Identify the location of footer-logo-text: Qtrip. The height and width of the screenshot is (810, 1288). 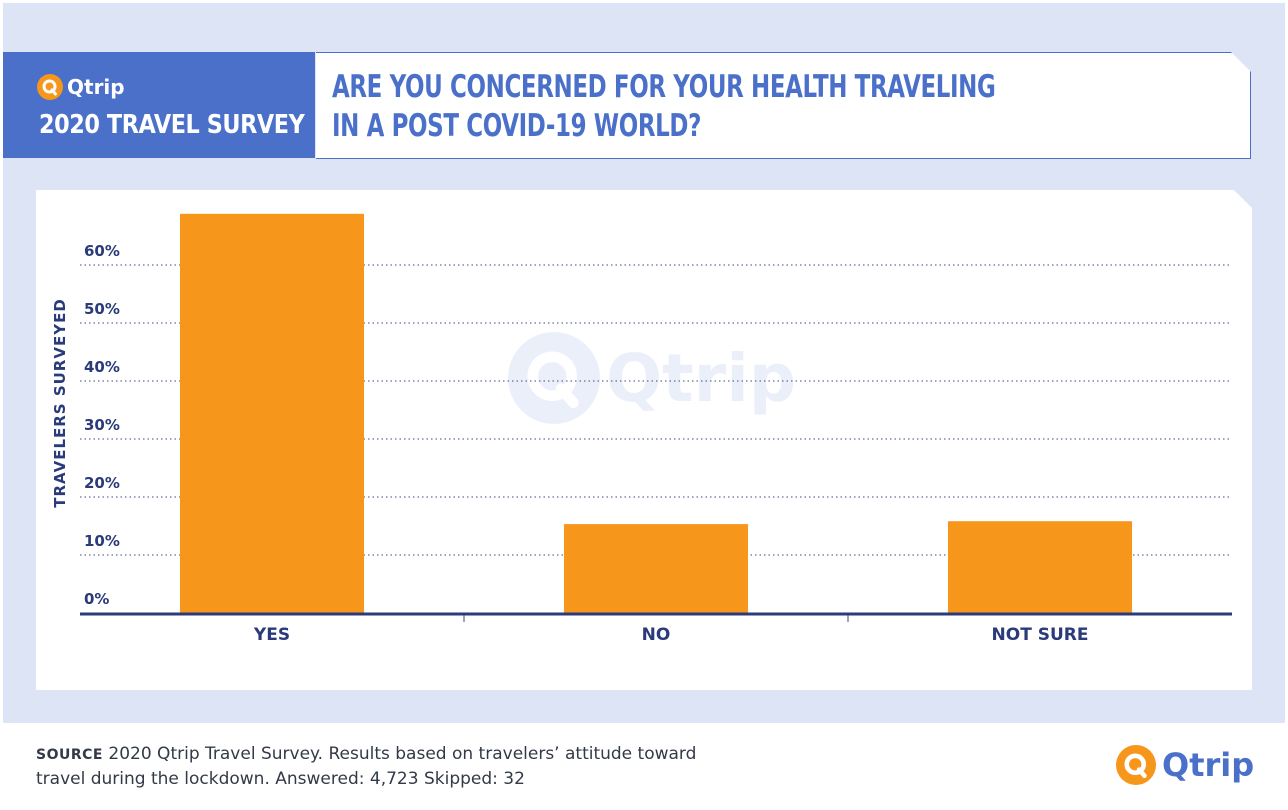
(1208, 765).